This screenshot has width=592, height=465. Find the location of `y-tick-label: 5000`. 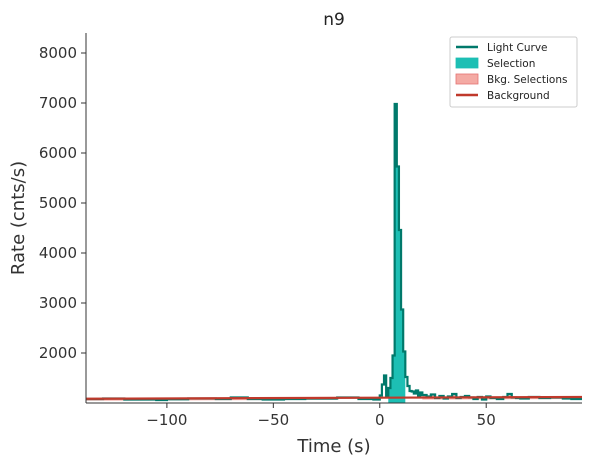

y-tick-label: 5000 is located at coordinates (58, 203).